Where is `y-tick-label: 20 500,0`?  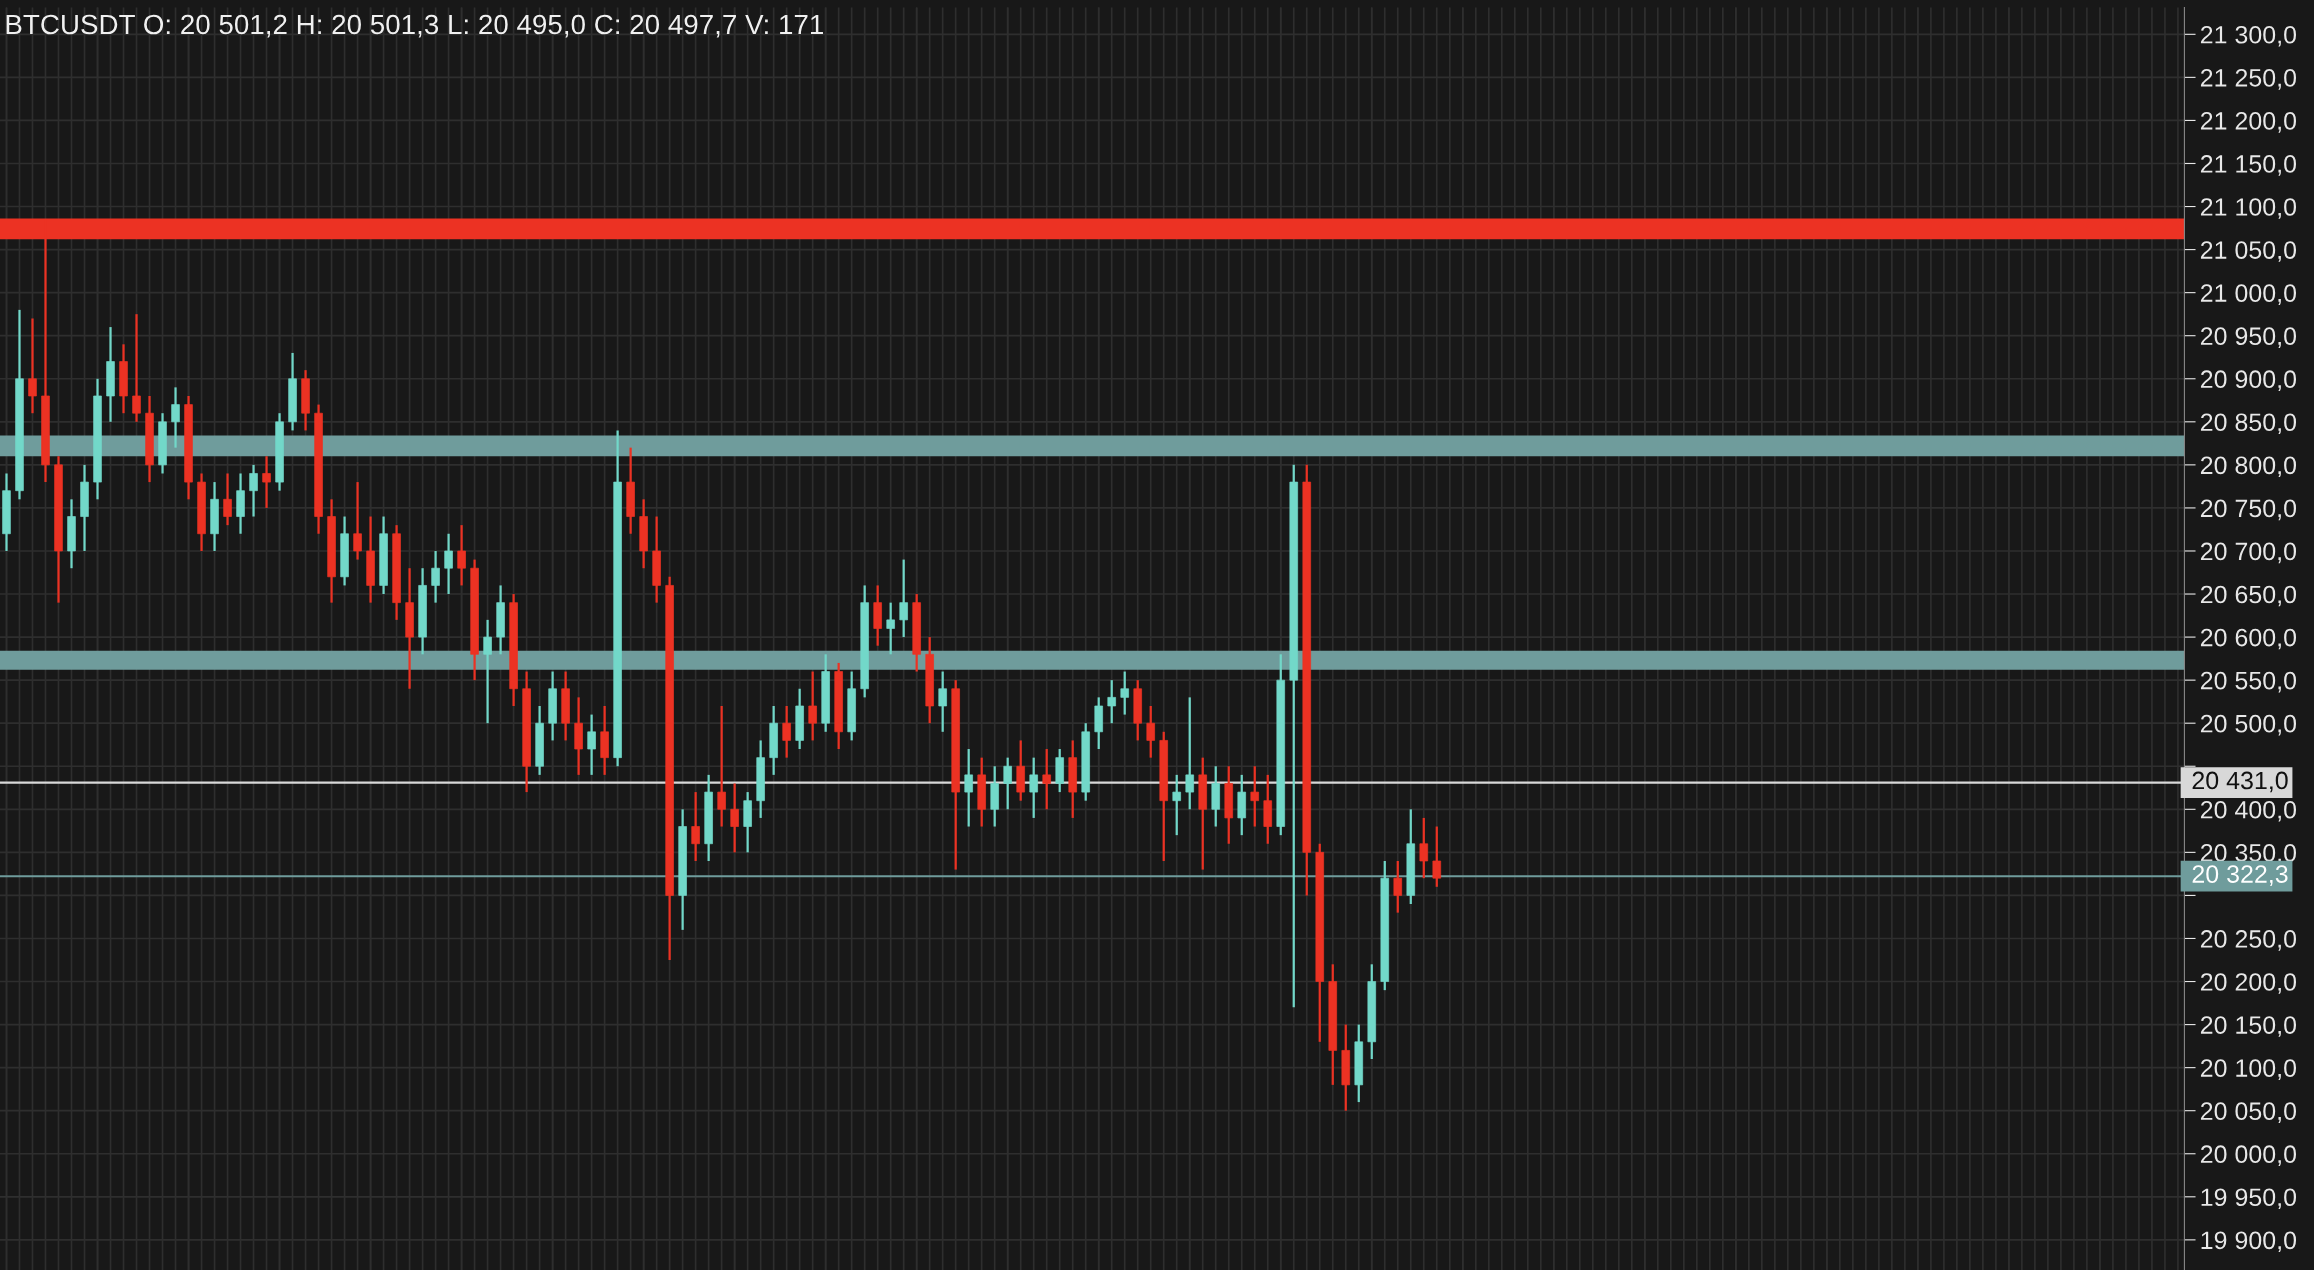
y-tick-label: 20 500,0 is located at coordinates (2248, 725).